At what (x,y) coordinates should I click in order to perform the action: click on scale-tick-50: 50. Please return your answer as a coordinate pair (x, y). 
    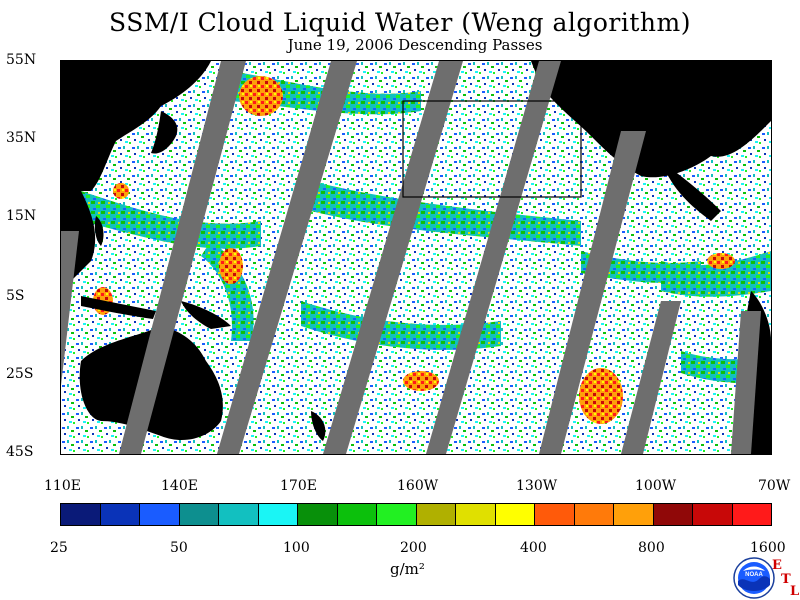
    Looking at the image, I should click on (179, 548).